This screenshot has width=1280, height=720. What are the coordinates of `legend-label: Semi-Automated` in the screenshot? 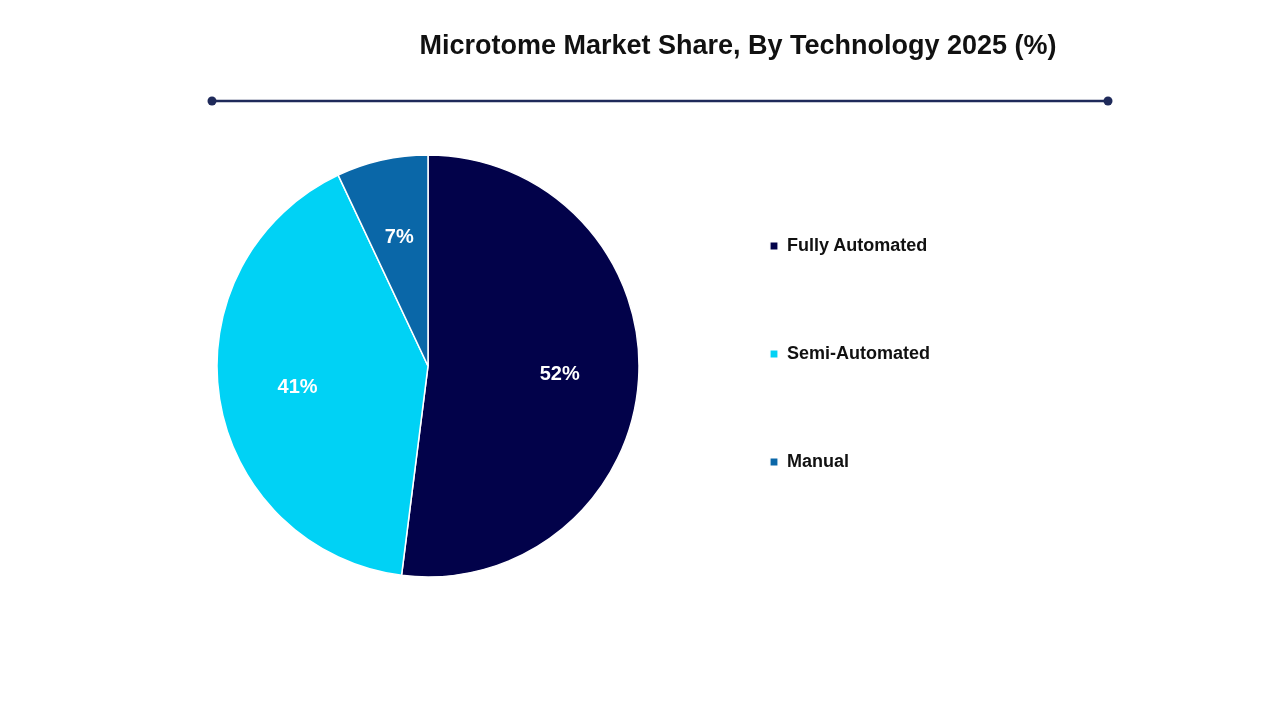 It's located at (859, 353).